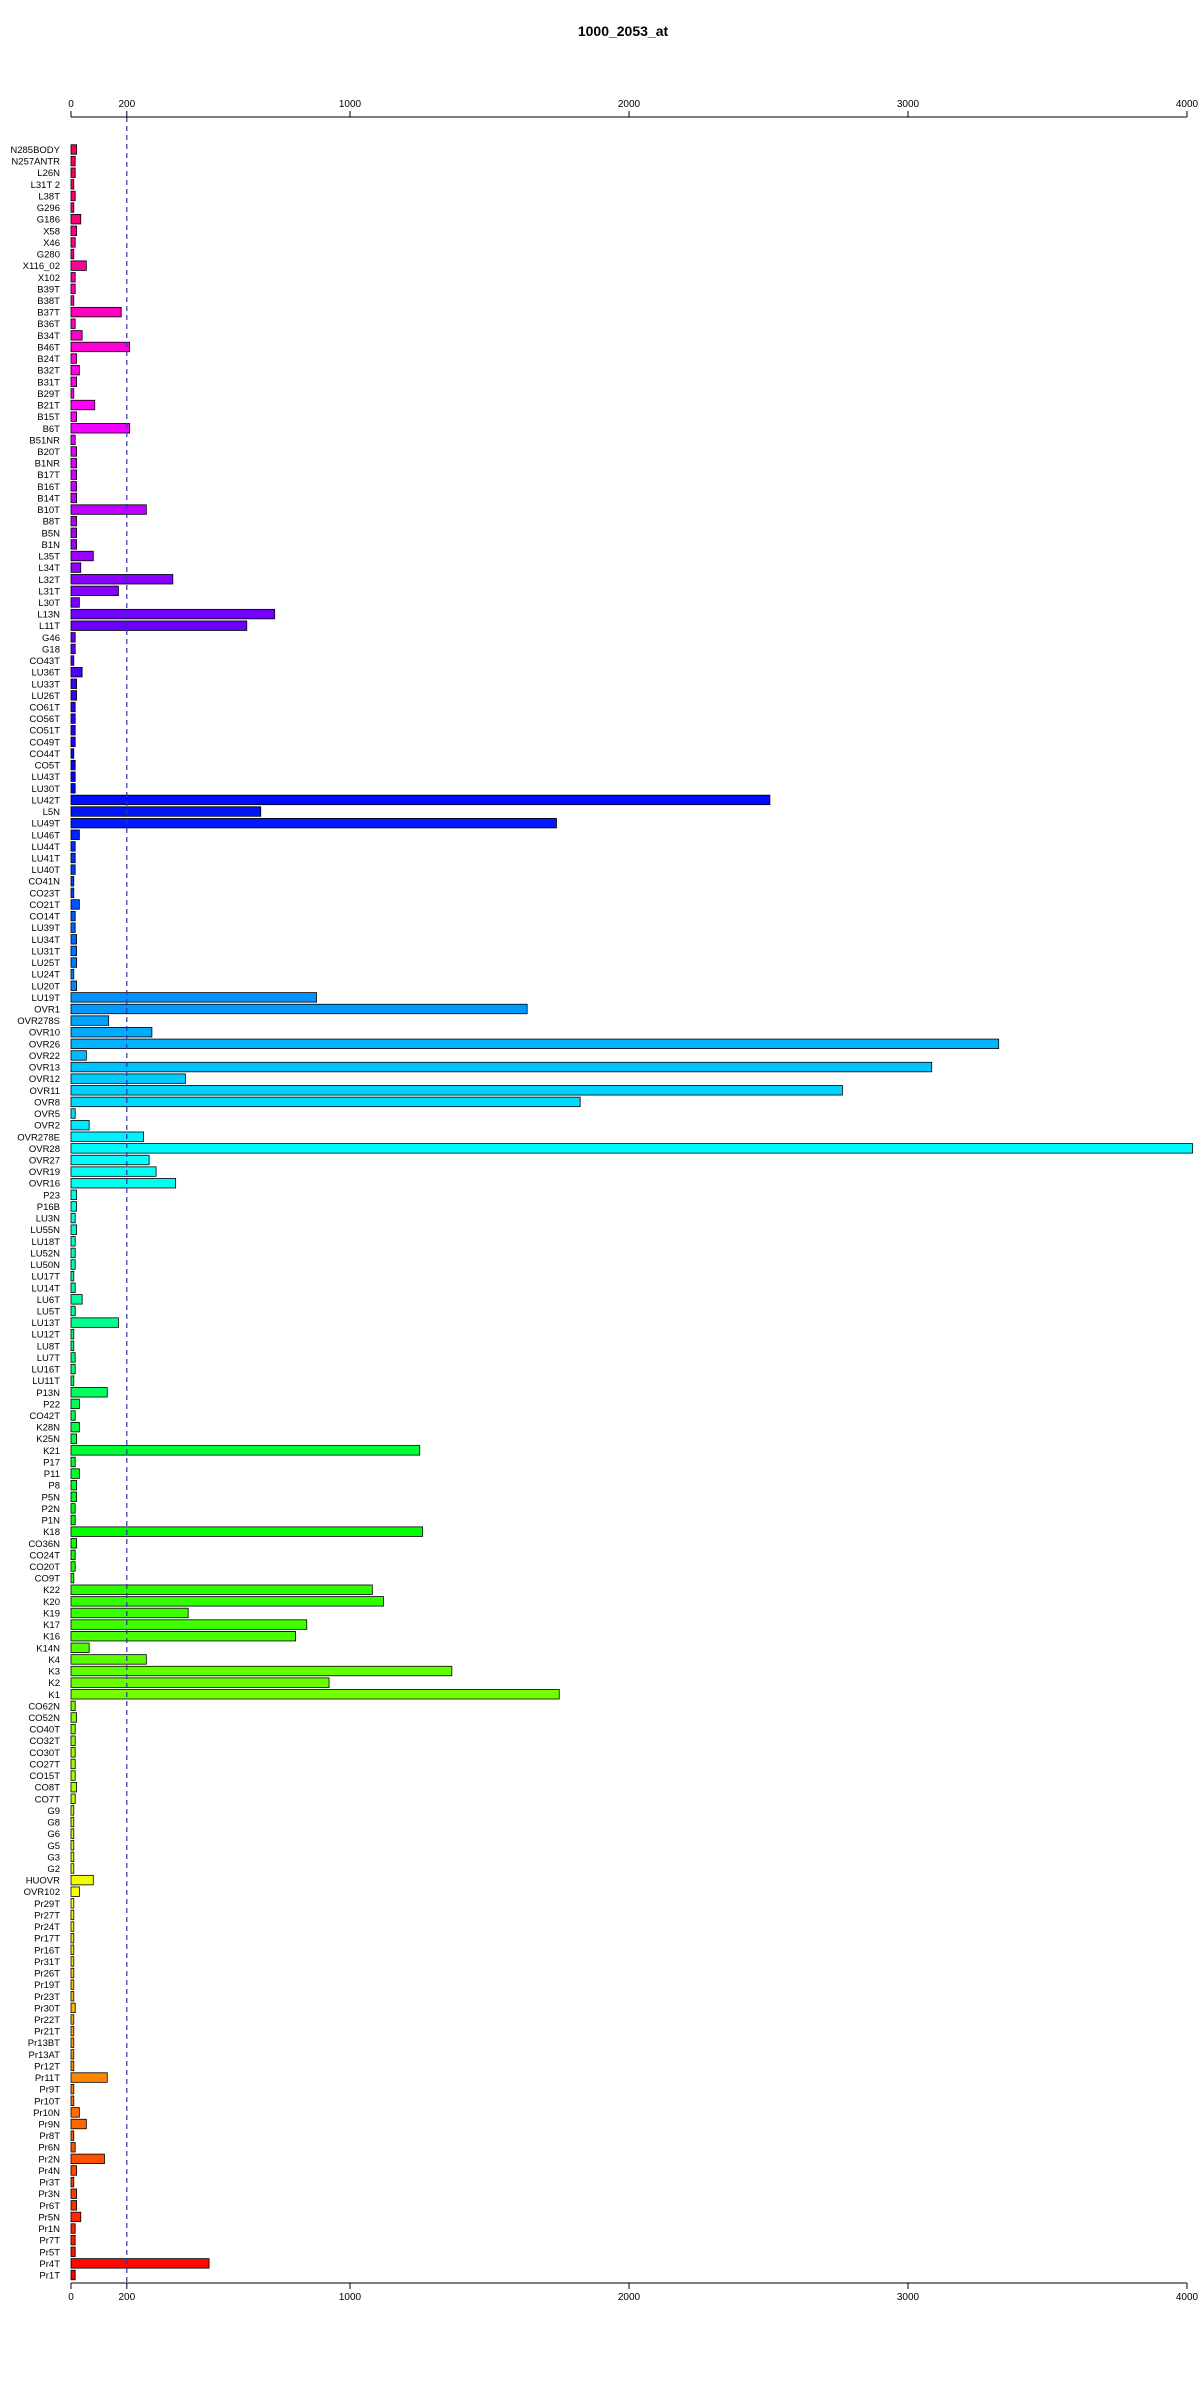 This screenshot has height=2405, width=1200. What do you see at coordinates (76, 335) in the screenshot?
I see `bar-b34t` at bounding box center [76, 335].